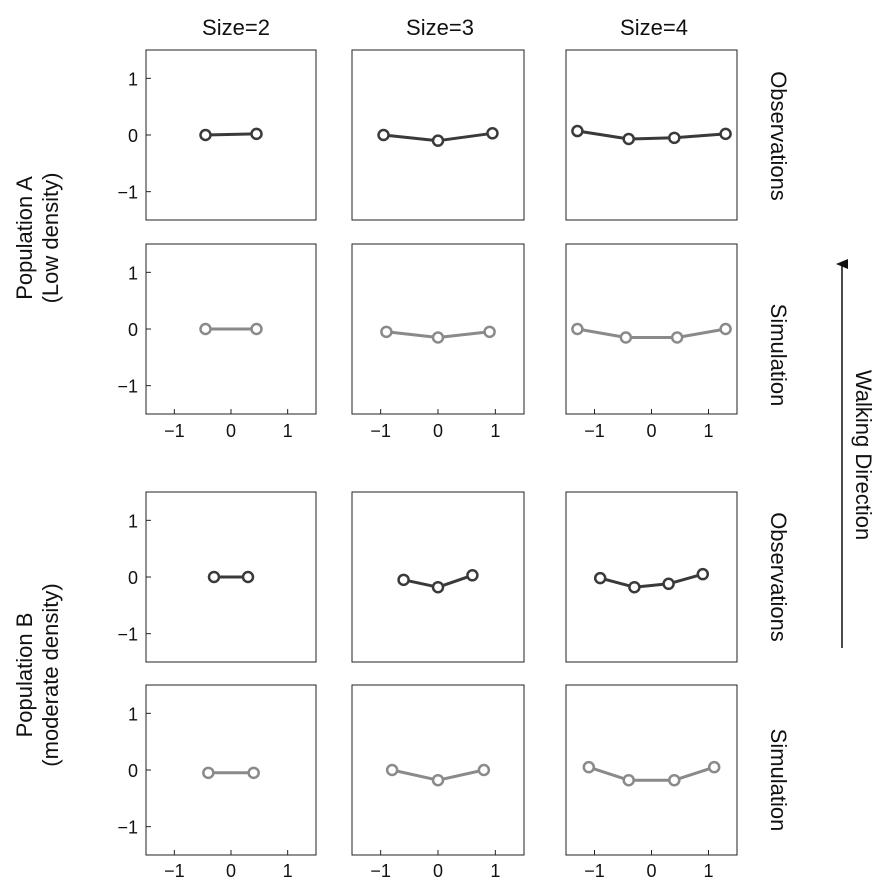  I want to click on panel-r4-c3: −1 0 1, so click(651, 782).